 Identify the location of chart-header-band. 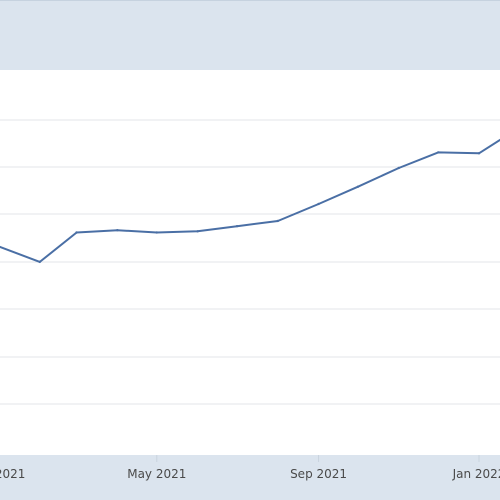
(250, 35).